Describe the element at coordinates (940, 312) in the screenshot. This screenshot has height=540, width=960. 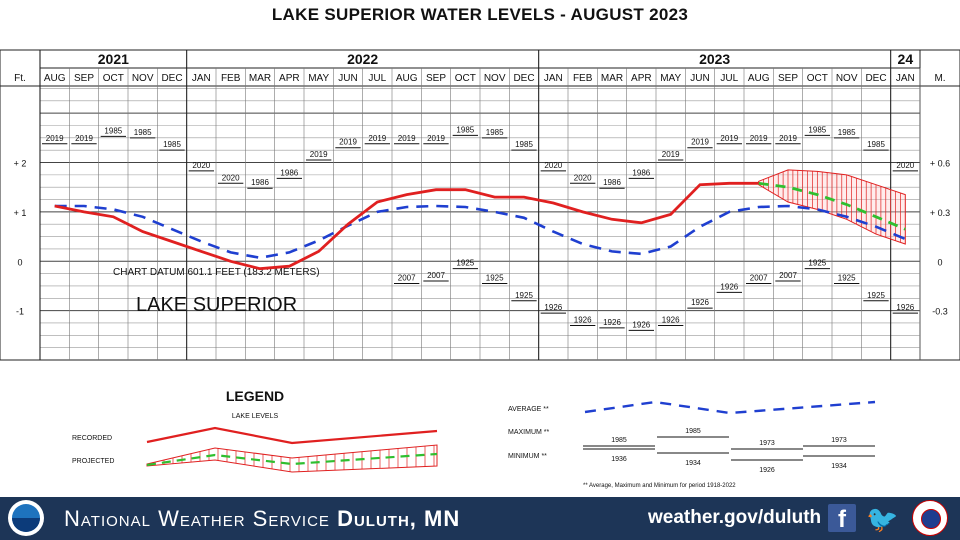
I see `y2-tick-label: -0.3` at that location.